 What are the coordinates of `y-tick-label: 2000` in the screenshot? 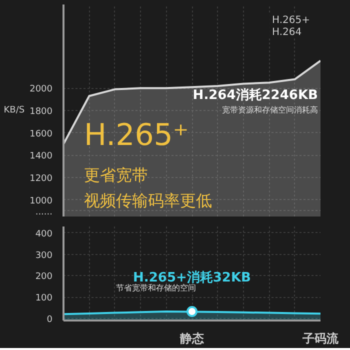 It's located at (41, 89).